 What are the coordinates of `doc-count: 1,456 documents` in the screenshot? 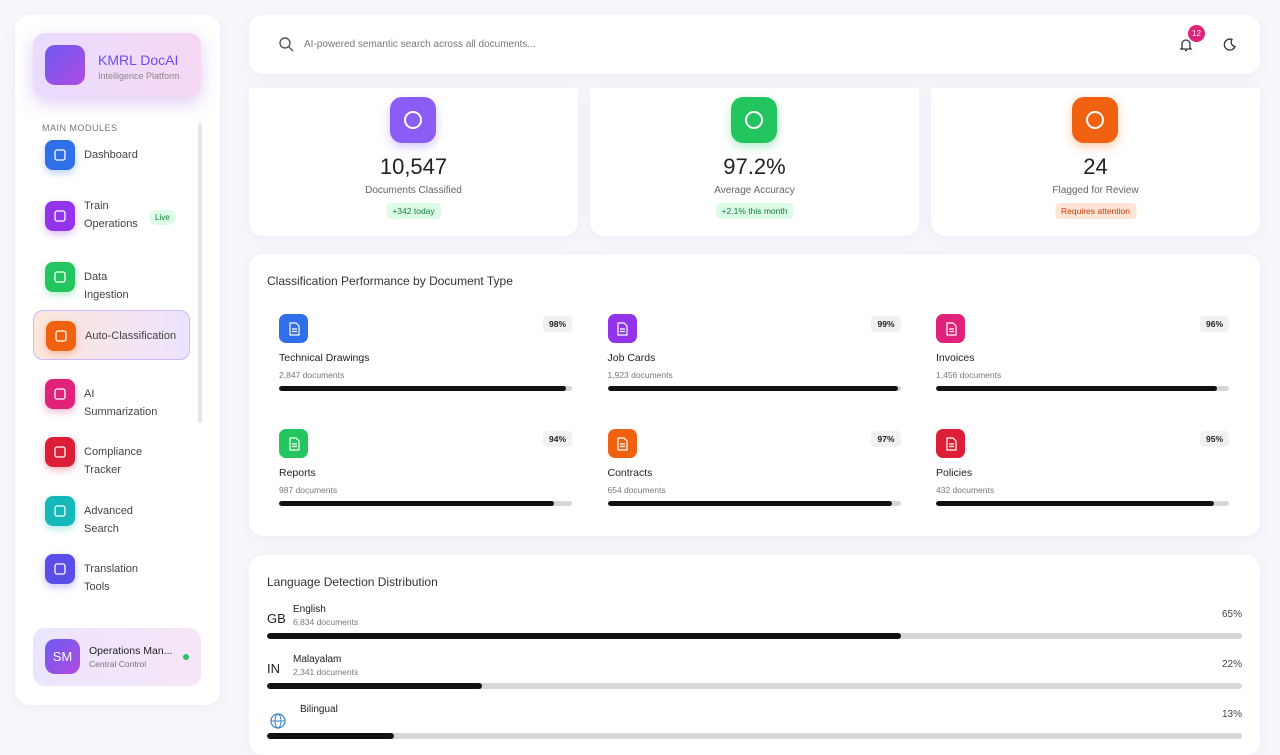 It's located at (969, 375).